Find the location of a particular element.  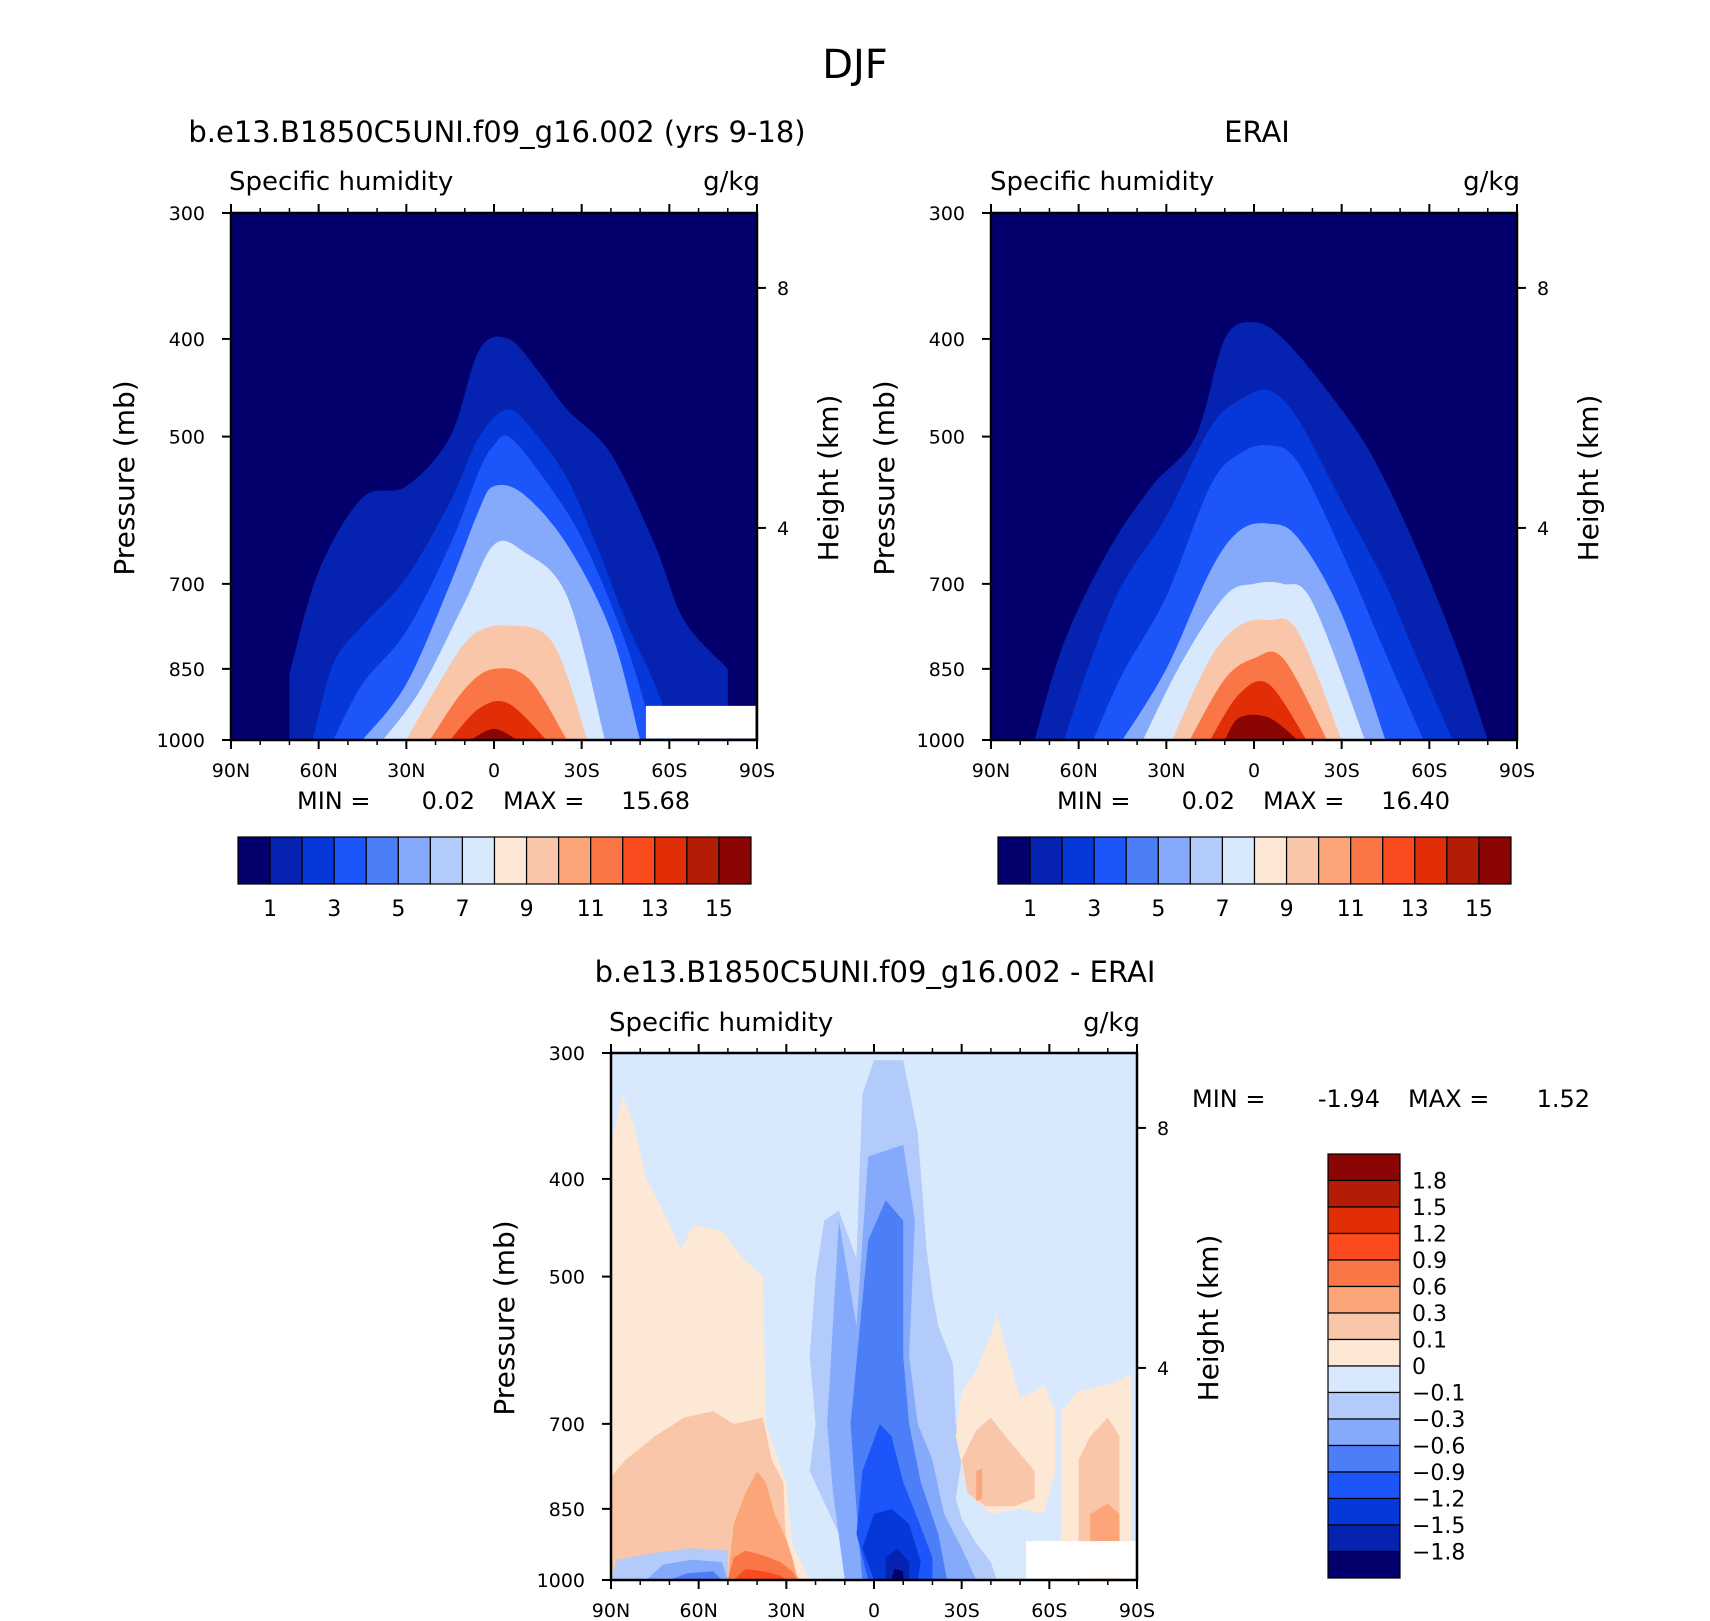

diff-band-neg-nh3 is located at coordinates (695, 1575).